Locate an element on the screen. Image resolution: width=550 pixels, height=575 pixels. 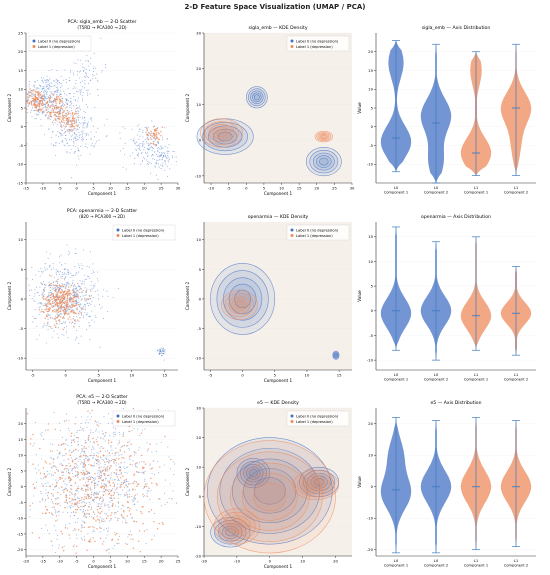
y-tick-label: 20 is located at coordinates (370, 51).